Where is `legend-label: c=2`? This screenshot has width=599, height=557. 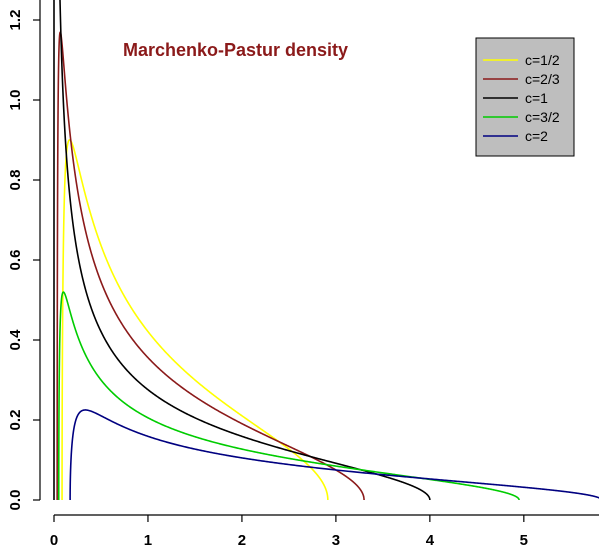 legend-label: c=2 is located at coordinates (536, 136).